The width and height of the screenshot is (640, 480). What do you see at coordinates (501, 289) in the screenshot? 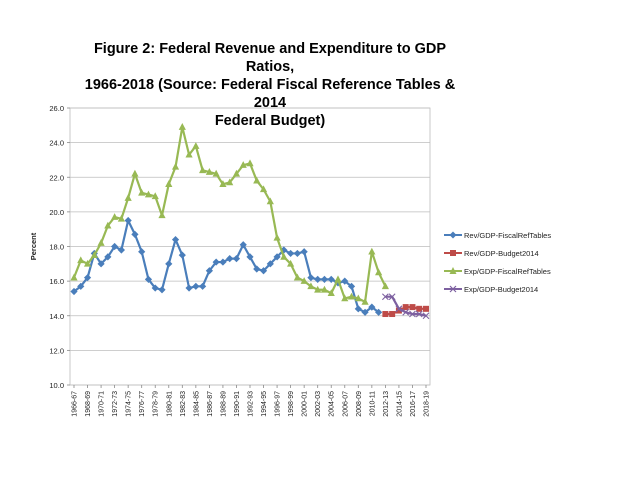
I see `legend-label: Exp/GDP-Budget2014` at bounding box center [501, 289].